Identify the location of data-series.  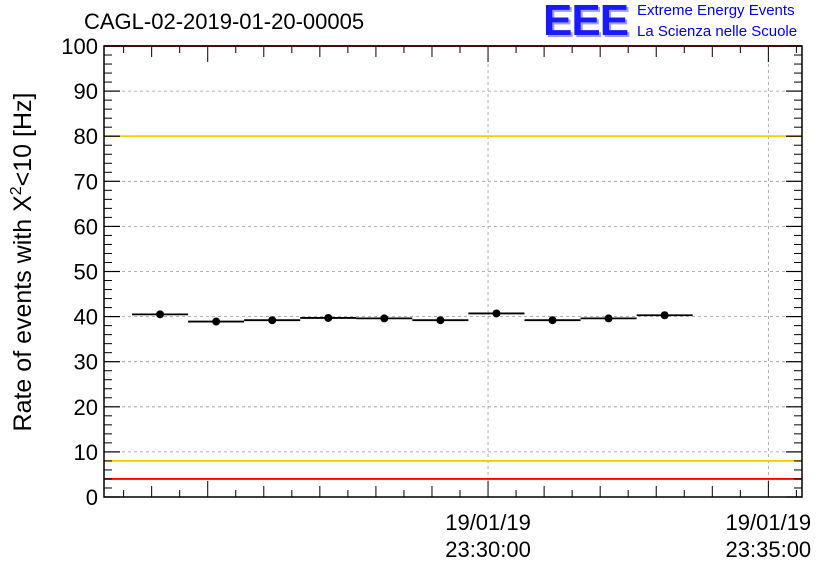
(412, 317).